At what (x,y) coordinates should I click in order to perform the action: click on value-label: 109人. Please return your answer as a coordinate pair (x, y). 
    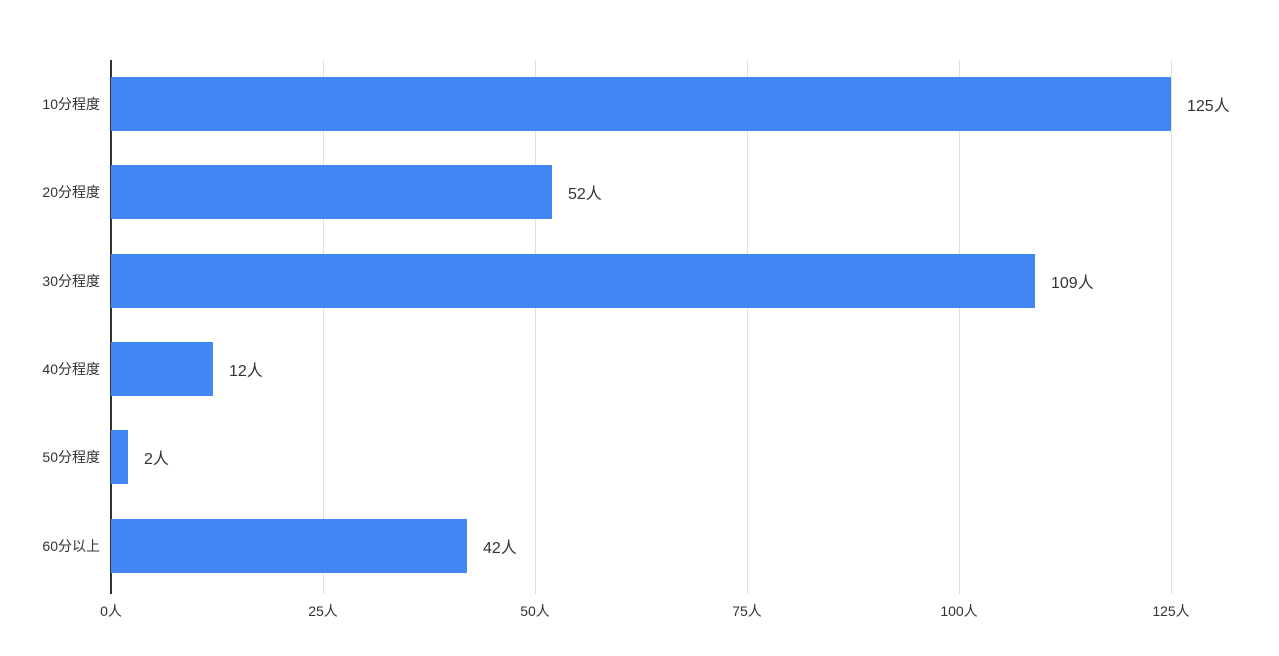
    Looking at the image, I should click on (1072, 283).